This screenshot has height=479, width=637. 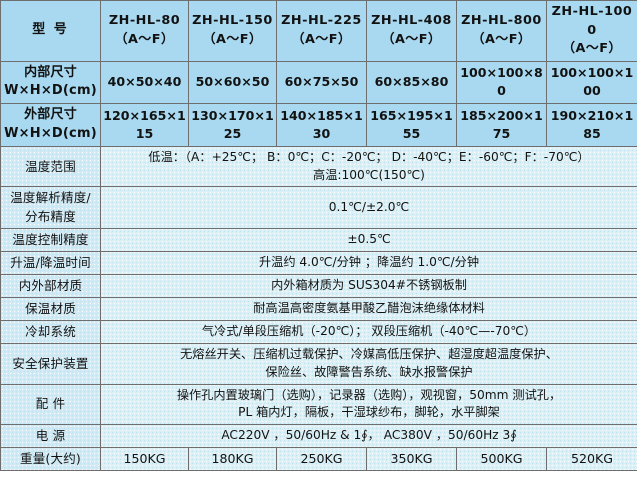 I want to click on header-model-series-1: （A～F）, so click(x=232, y=39).